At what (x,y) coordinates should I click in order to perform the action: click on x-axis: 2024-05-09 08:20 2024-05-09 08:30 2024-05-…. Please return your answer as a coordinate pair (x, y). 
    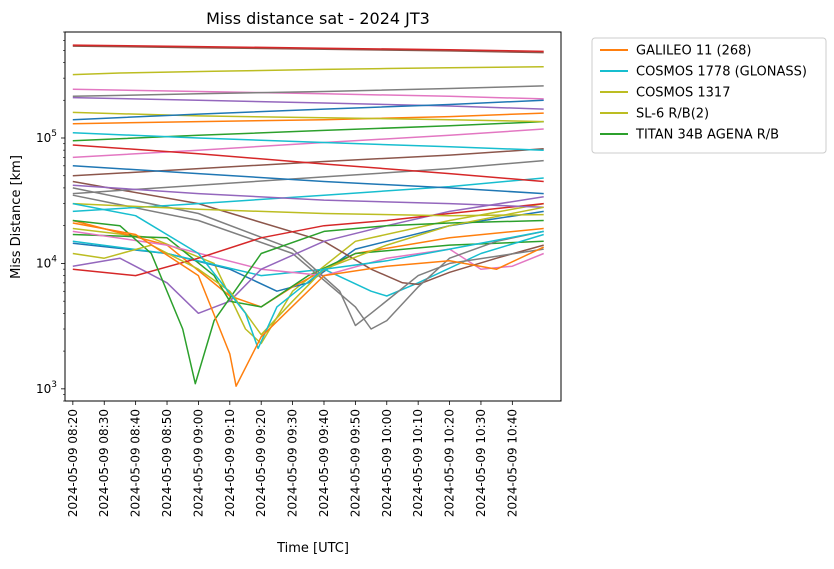
    Looking at the image, I should click on (292, 459).